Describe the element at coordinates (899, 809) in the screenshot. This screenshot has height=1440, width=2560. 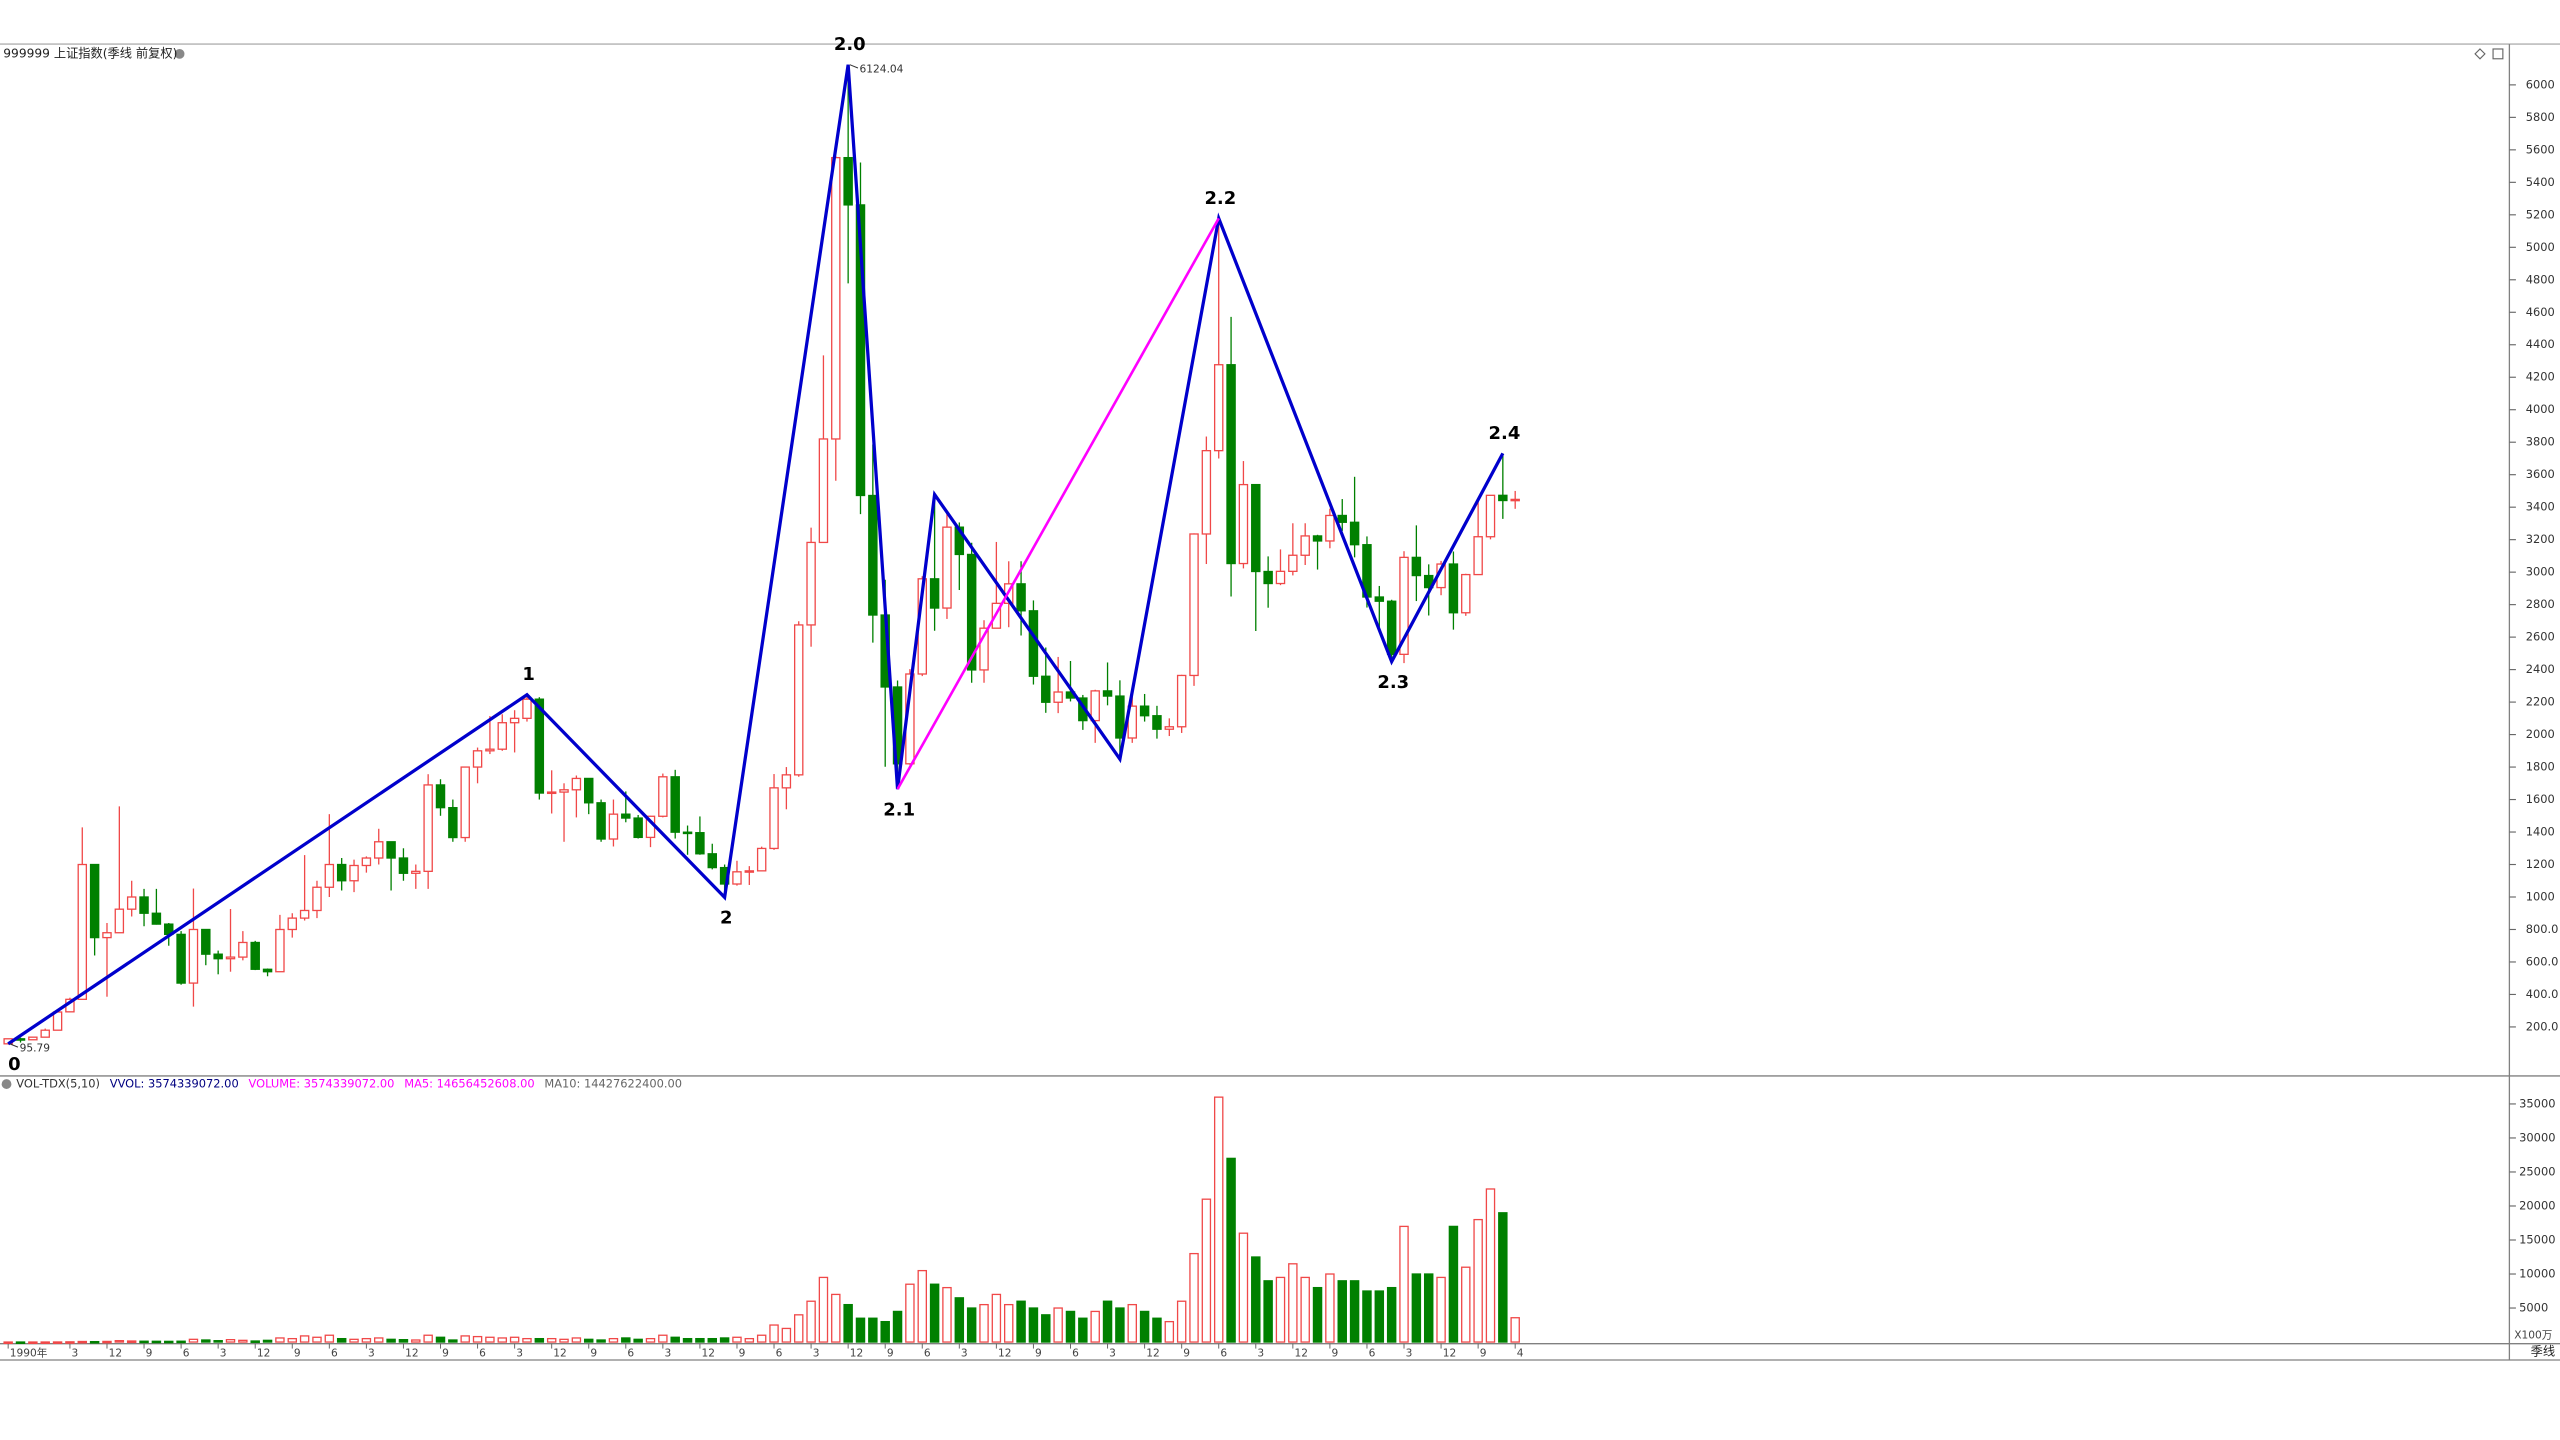
I see `wave-label: 2.1` at that location.